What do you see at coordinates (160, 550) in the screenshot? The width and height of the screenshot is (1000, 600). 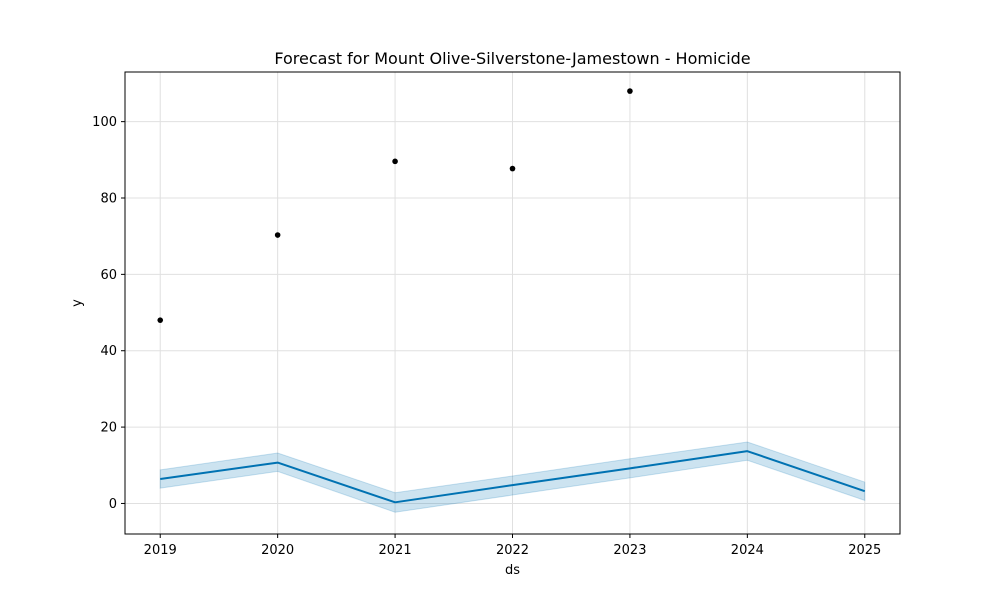 I see `x-tick-label: 2019` at bounding box center [160, 550].